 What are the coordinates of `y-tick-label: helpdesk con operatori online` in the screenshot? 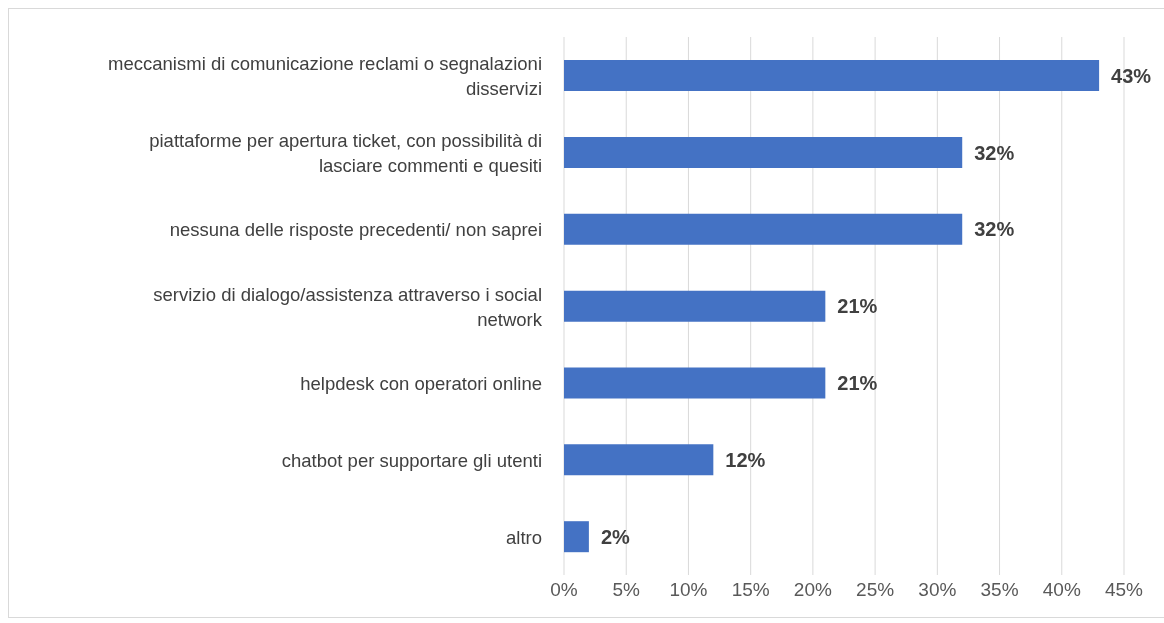 It's located at (421, 383).